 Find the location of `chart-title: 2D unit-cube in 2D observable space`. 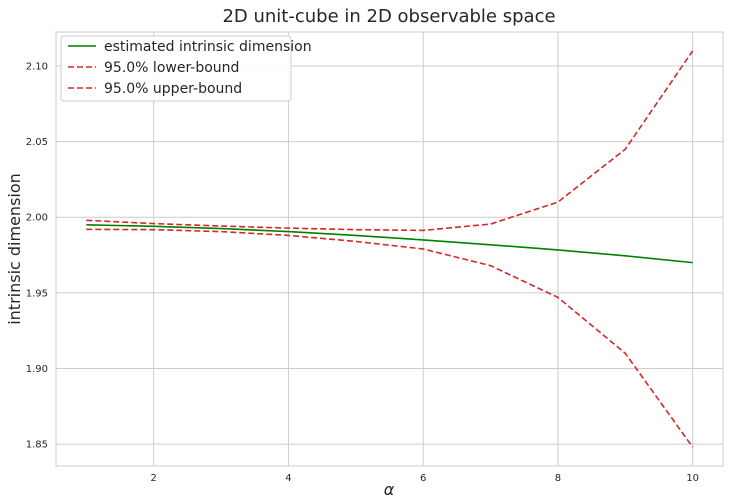

chart-title: 2D unit-cube in 2D observable space is located at coordinates (388, 16).